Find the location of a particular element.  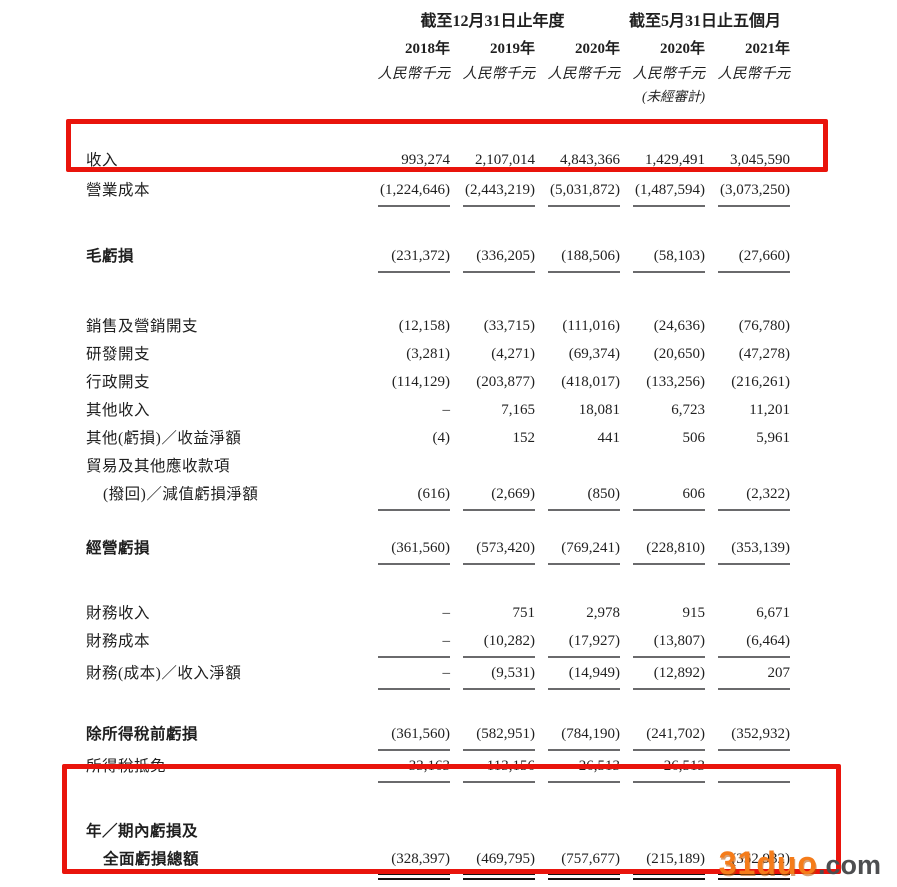

col-year-header-3: 2020年 is located at coordinates (682, 49).